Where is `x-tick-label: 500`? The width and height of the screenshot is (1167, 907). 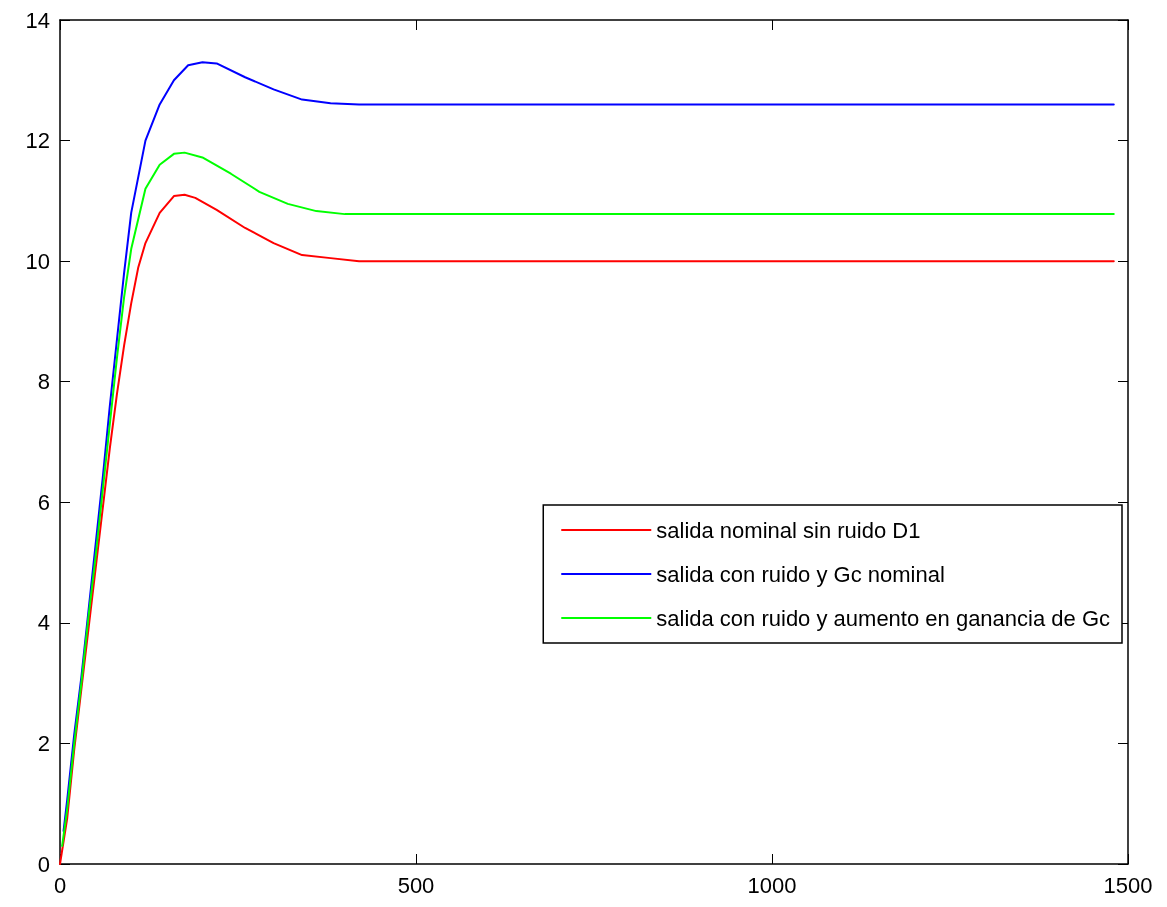
x-tick-label: 500 is located at coordinates (416, 885).